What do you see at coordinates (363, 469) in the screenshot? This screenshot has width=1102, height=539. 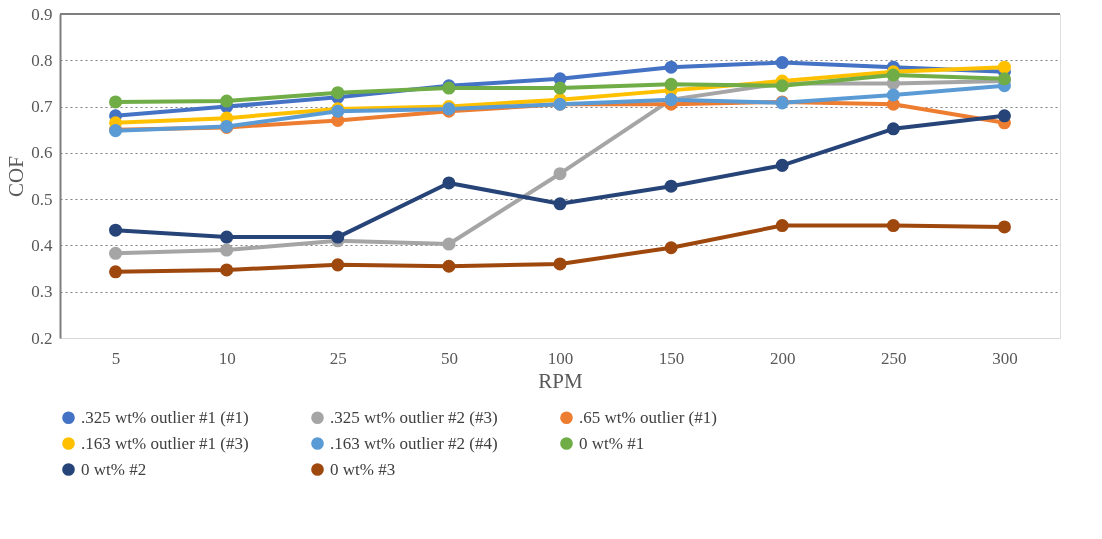 I see `legend-label: 0 wt% #3` at bounding box center [363, 469].